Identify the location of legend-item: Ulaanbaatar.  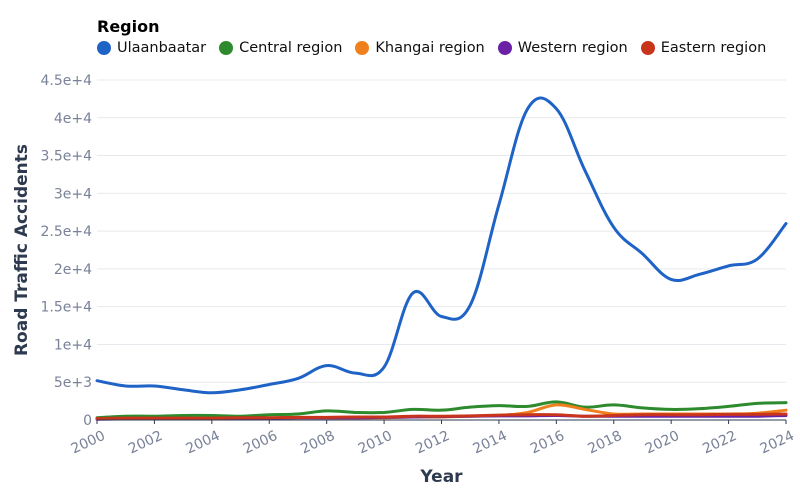
(151, 48).